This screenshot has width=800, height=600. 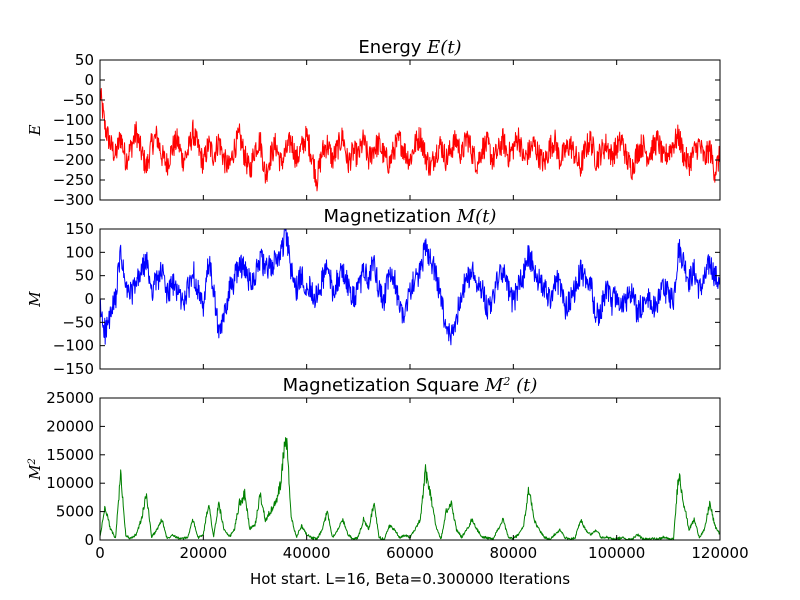 What do you see at coordinates (84, 276) in the screenshot?
I see `magnetization-y-tick-label: 50` at bounding box center [84, 276].